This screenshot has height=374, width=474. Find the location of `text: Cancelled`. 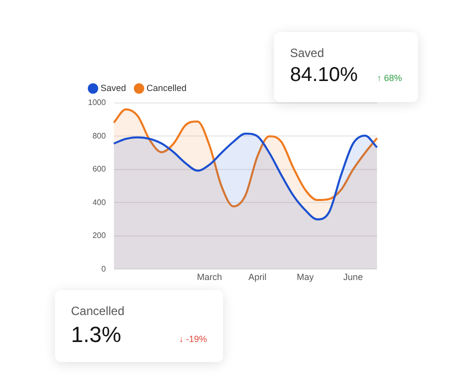

text: Cancelled is located at coordinates (98, 311).